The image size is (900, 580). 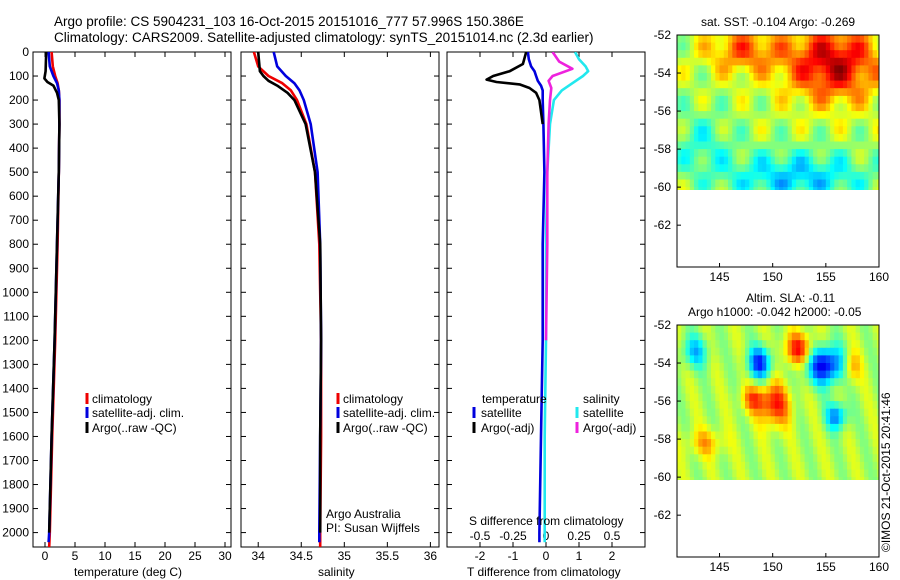 What do you see at coordinates (772, 156) in the screenshot?
I see `sst-map-axes: 145 150 155 160-52-54-56-58-60-62` at bounding box center [772, 156].